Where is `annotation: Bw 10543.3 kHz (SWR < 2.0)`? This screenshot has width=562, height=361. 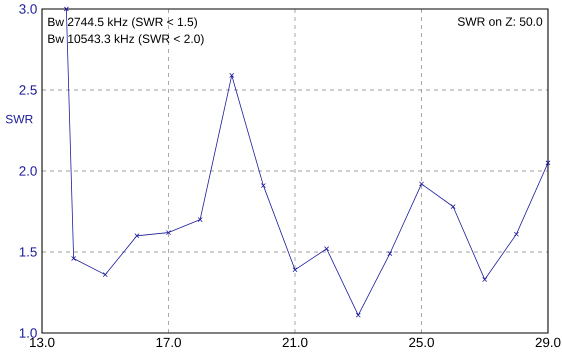
annotation: Bw 10543.3 kHz (SWR < 2.0) is located at coordinates (126, 40).